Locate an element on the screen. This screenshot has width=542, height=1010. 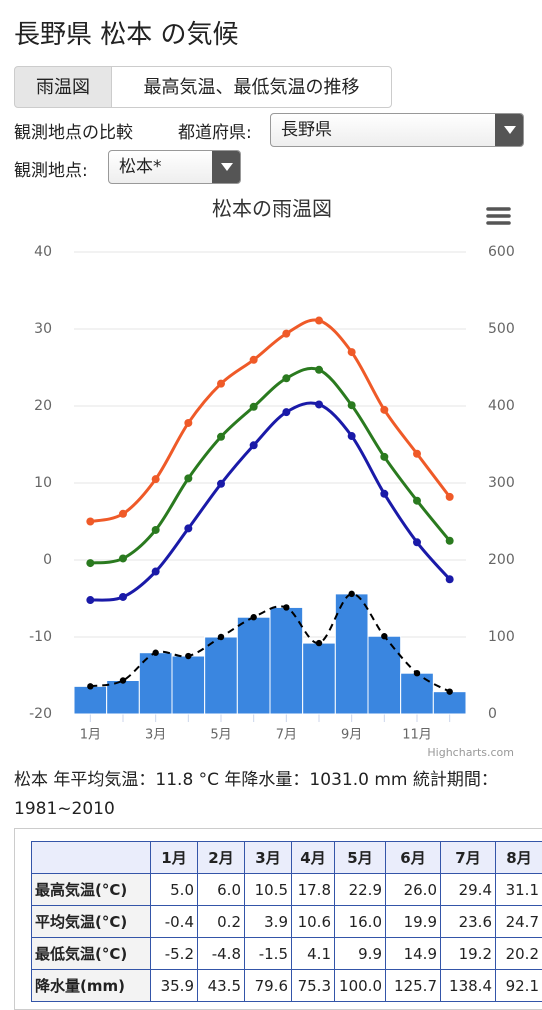
y2-tick-label: 200 is located at coordinates (501, 560).